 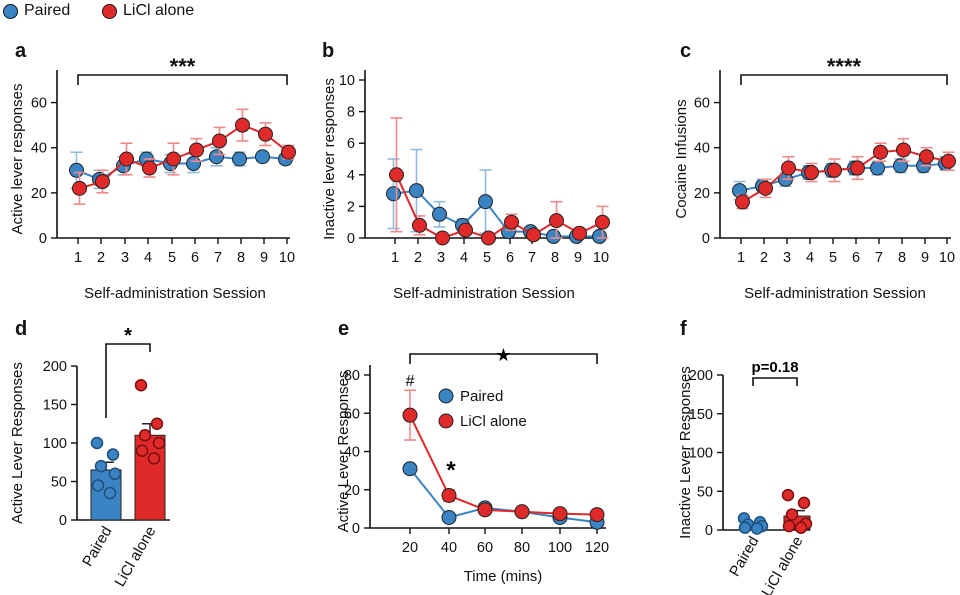 What do you see at coordinates (560, 548) in the screenshot?
I see `x-tick-label: 100` at bounding box center [560, 548].